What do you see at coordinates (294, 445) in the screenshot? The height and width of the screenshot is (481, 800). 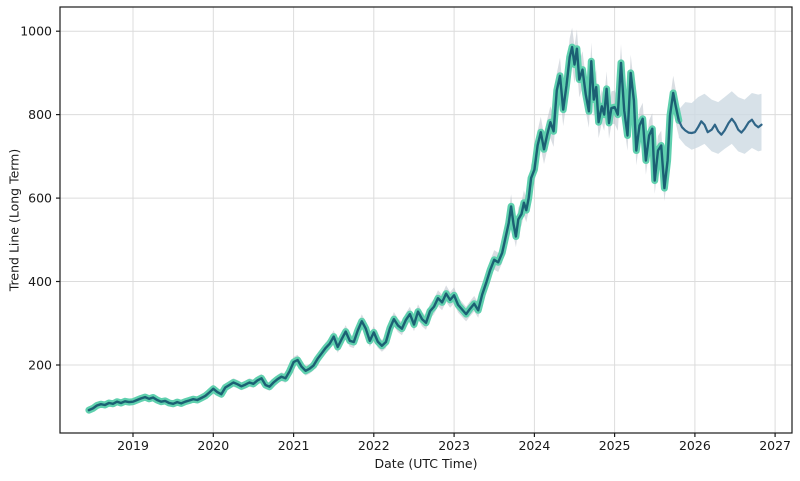 I see `x-tick-label: 2021` at bounding box center [294, 445].